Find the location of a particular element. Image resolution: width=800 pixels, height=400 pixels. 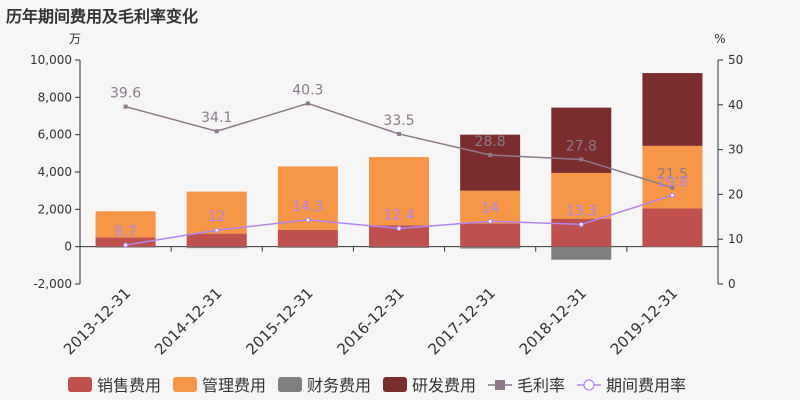

x-tick-label: 2013-12-31 is located at coordinates (97, 321).